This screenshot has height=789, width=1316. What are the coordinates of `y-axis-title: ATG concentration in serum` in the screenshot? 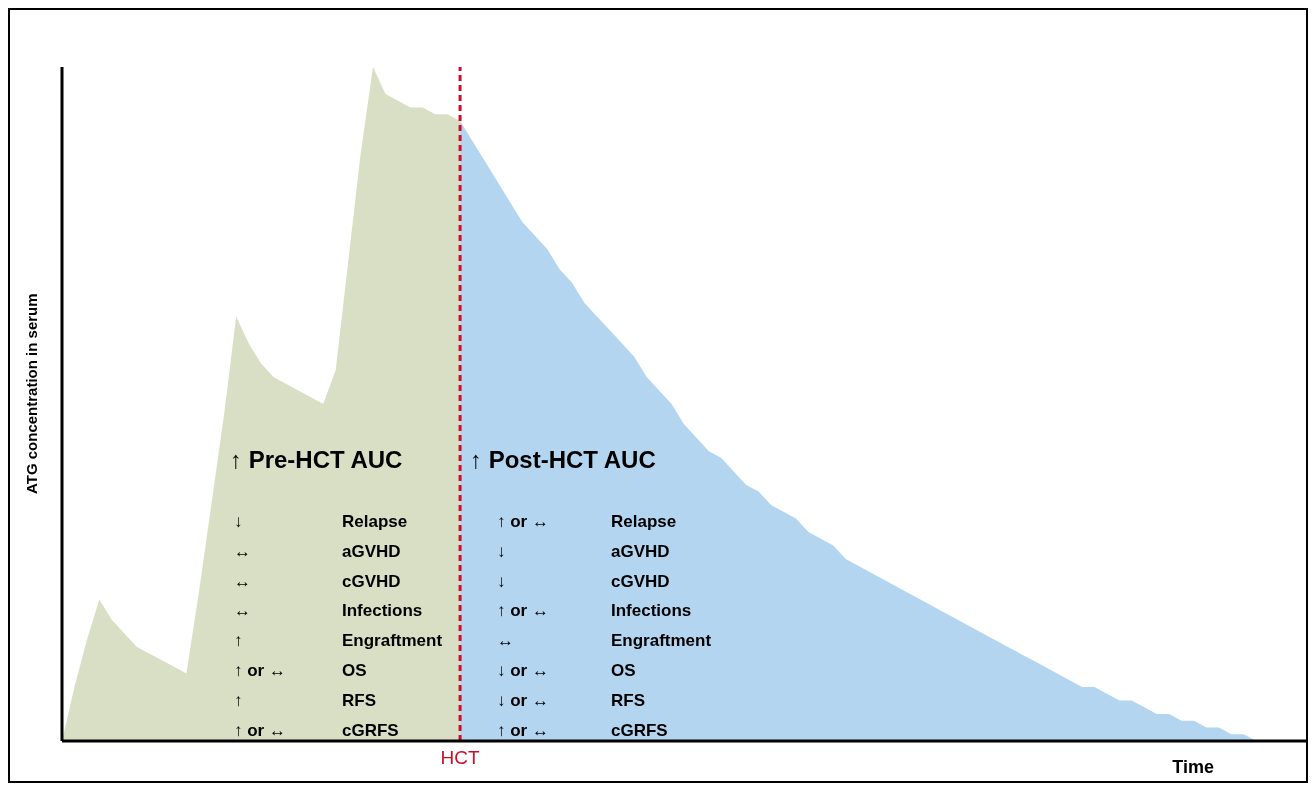 It's located at (32, 393).